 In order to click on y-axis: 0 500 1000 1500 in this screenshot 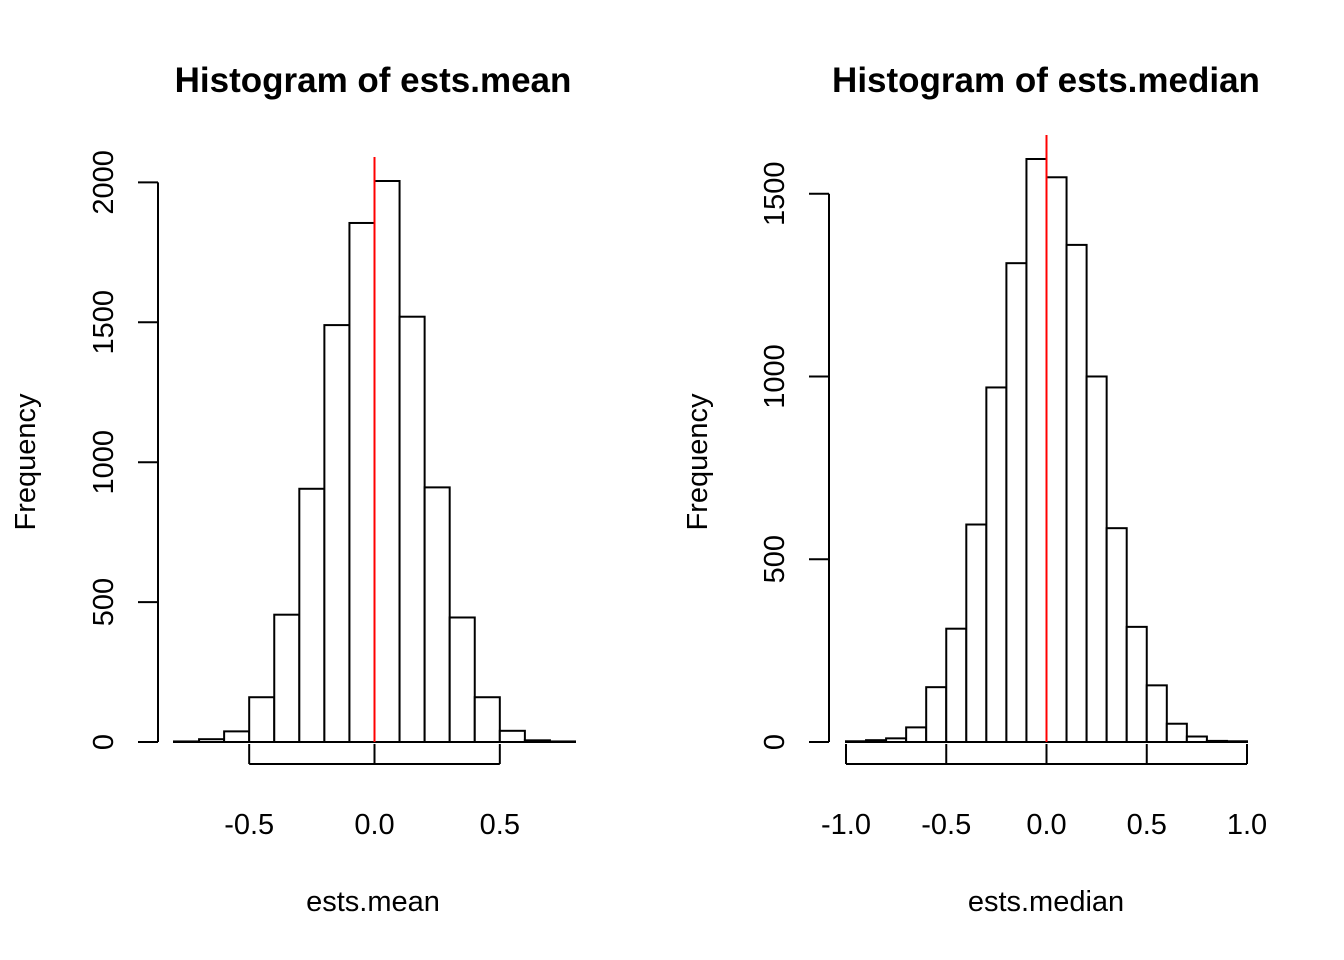, I will do `click(794, 455)`.